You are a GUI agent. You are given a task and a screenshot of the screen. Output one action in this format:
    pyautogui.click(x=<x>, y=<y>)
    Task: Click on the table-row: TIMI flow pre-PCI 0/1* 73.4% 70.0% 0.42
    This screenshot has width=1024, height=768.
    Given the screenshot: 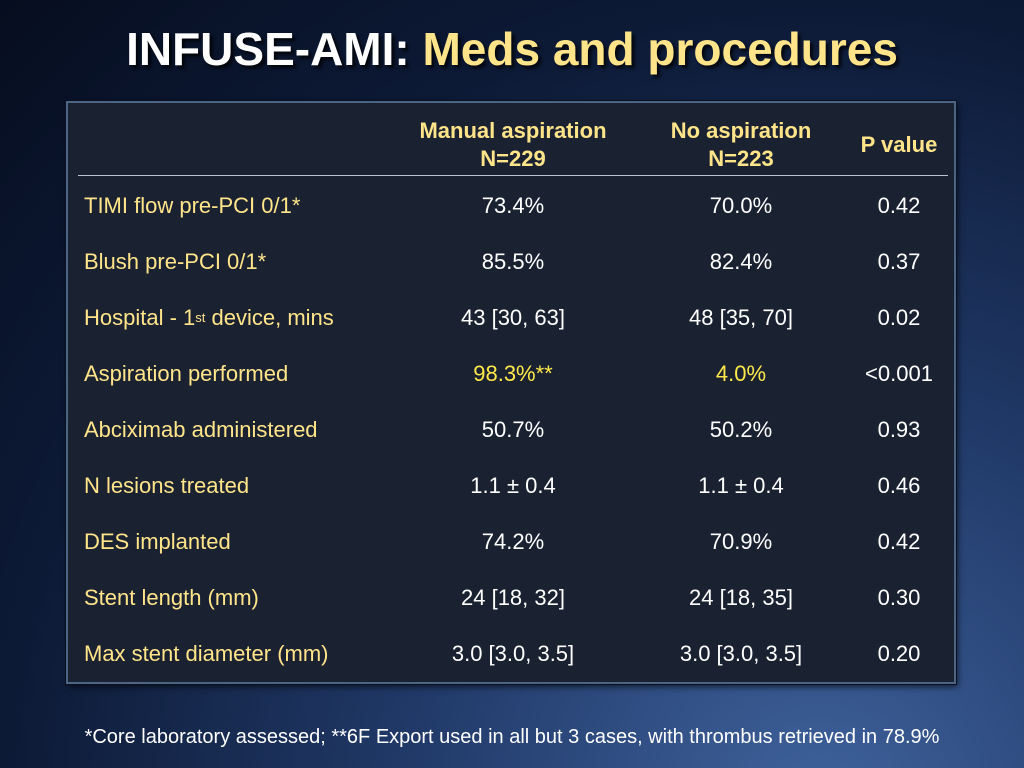 What is the action you would take?
    pyautogui.click(x=511, y=206)
    